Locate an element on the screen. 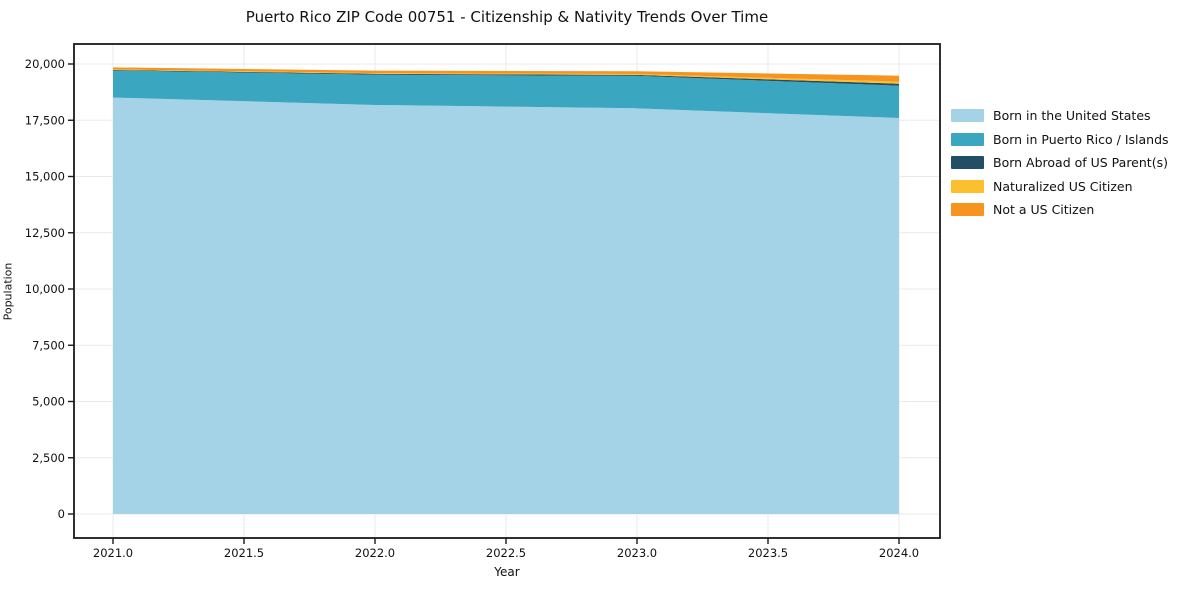 The width and height of the screenshot is (1189, 590). x-tick-label: 2021.0 is located at coordinates (113, 553).